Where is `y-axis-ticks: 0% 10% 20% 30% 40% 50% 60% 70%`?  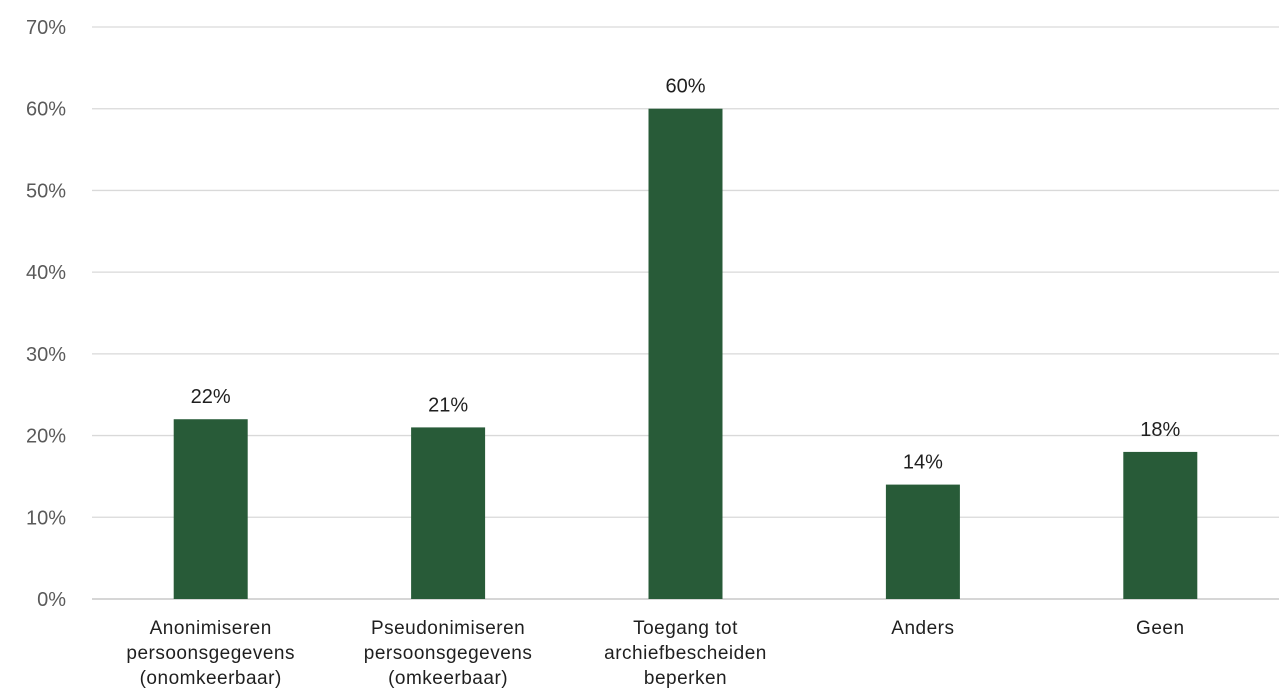
y-axis-ticks: 0% 10% 20% 30% 40% 50% 60% 70% is located at coordinates (46, 314).